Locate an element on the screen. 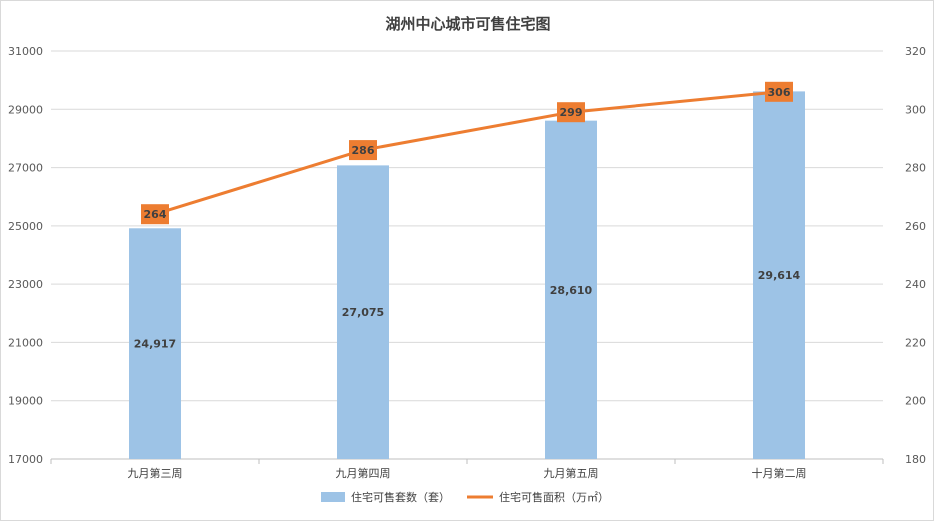 The width and height of the screenshot is (934, 522). bar-value-label: 29,614 is located at coordinates (779, 275).